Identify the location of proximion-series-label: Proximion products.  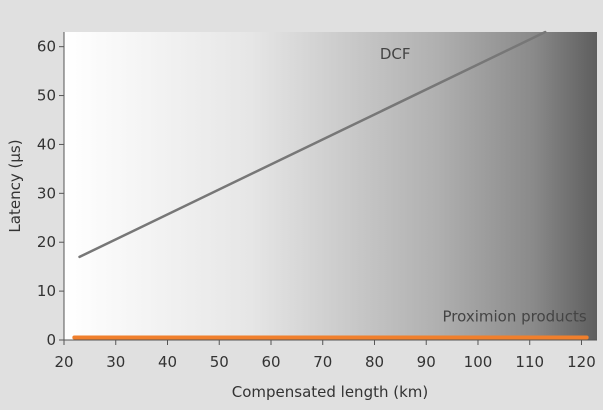
(515, 316).